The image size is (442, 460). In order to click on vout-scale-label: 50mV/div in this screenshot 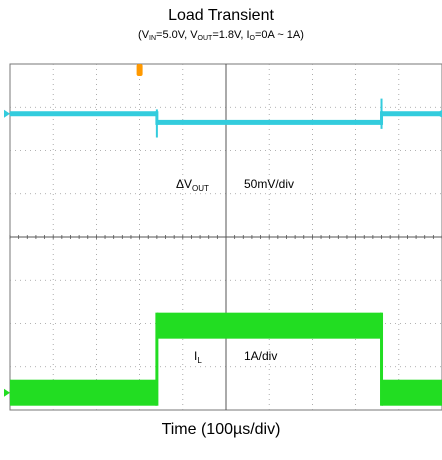, I will do `click(269, 184)`.